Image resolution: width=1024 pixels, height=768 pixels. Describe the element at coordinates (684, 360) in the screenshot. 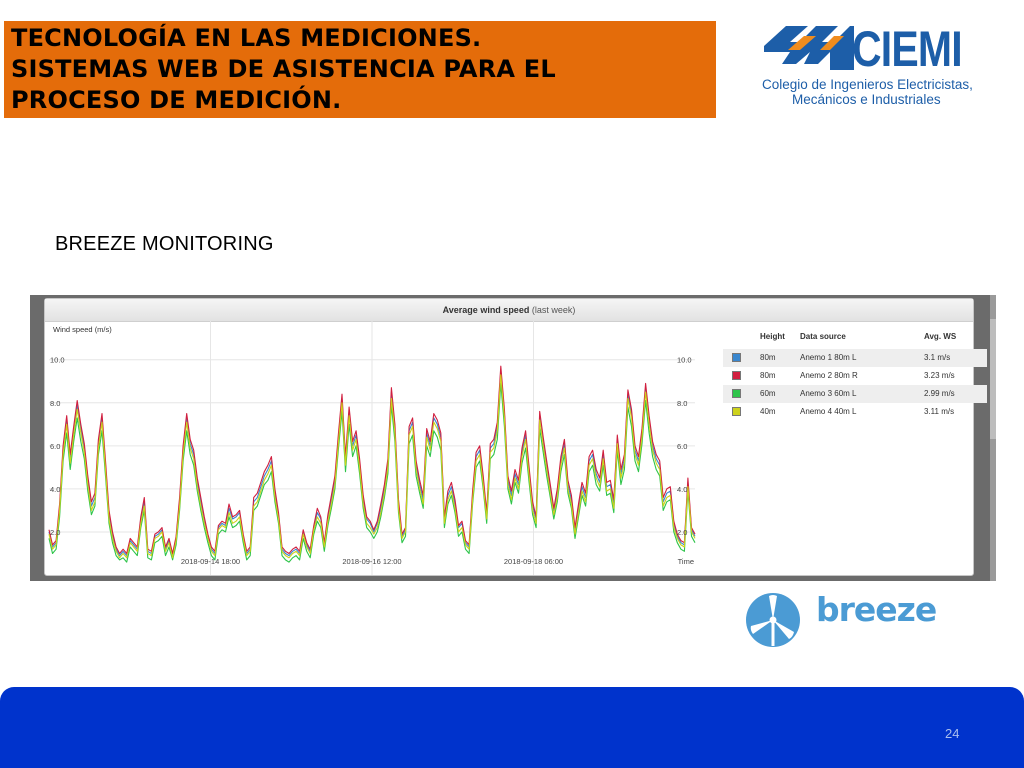

I see `y-tick-label-right: 10.0` at that location.